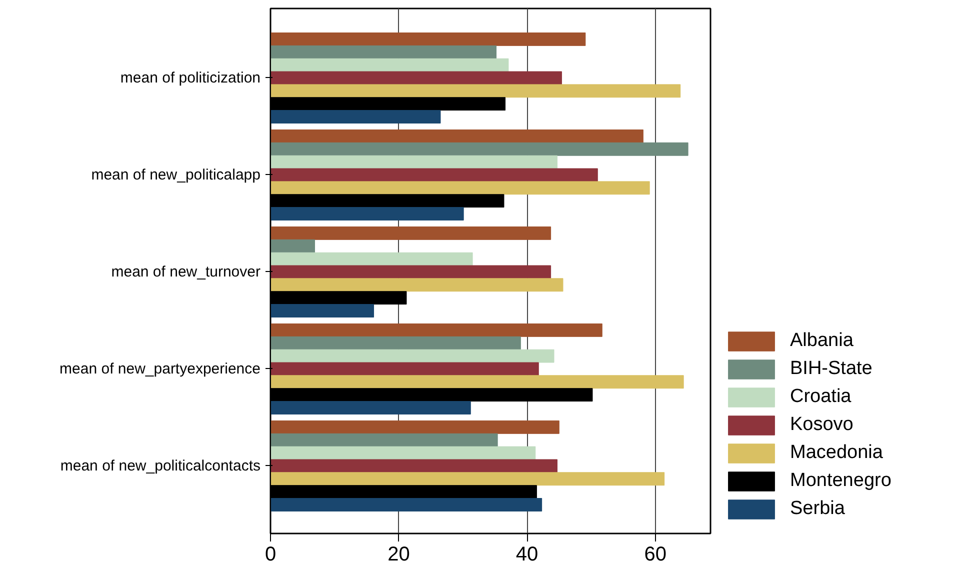 The image size is (957, 576). I want to click on legend-label: Albania, so click(822, 341).